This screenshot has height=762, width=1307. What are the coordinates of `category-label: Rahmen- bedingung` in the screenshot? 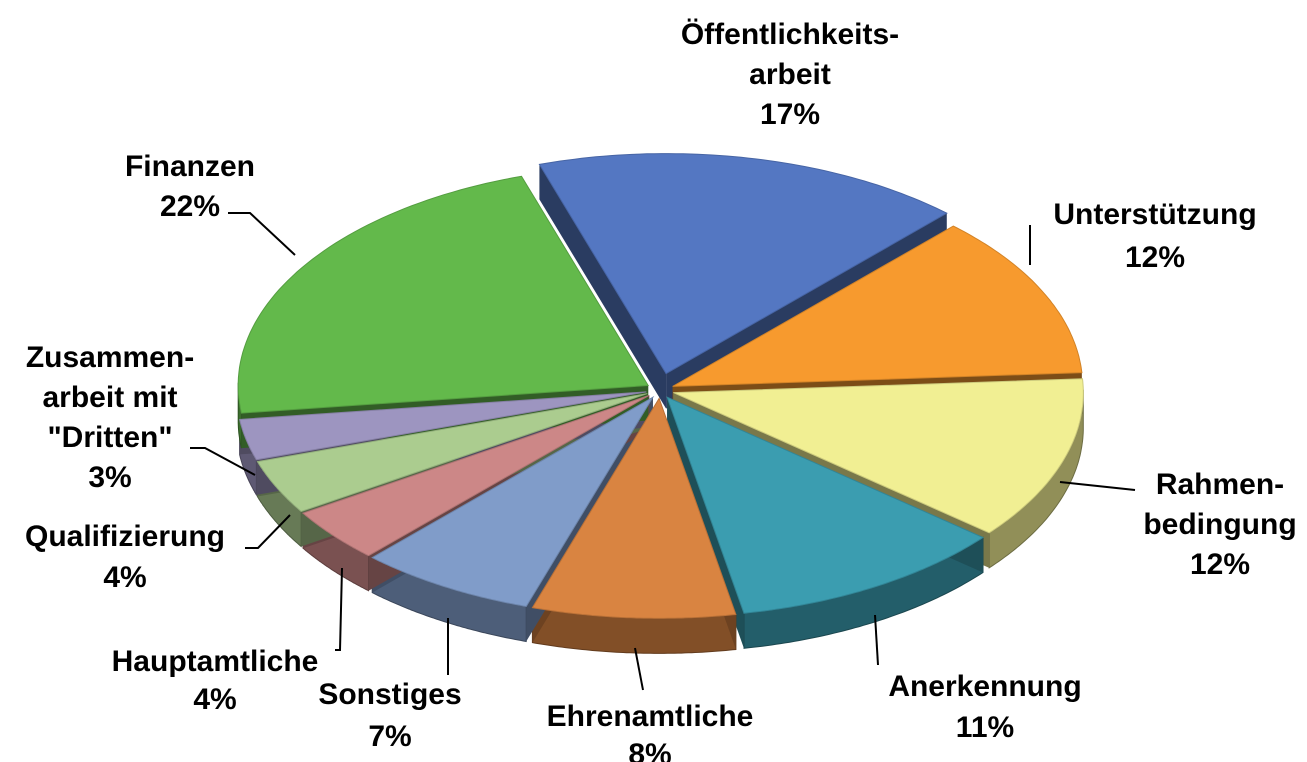 It's located at (1220, 504).